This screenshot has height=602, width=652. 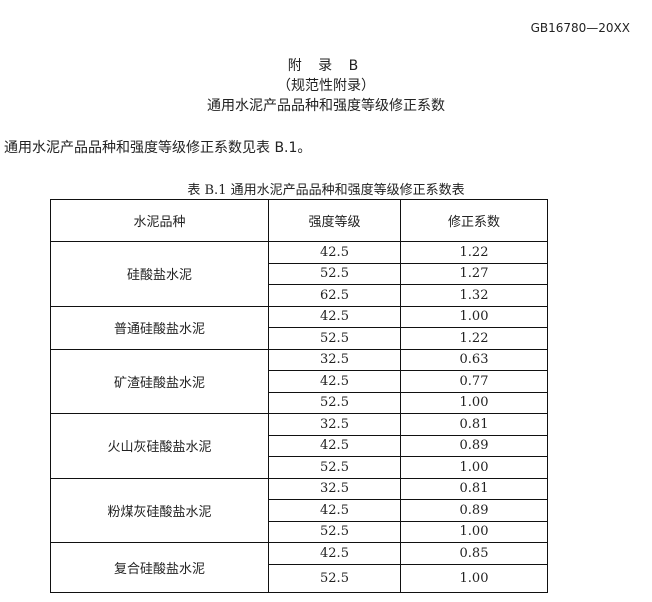 I want to click on appendix-heading: 通用水泥产品品种和强度等级修正系数, so click(x=326, y=106).